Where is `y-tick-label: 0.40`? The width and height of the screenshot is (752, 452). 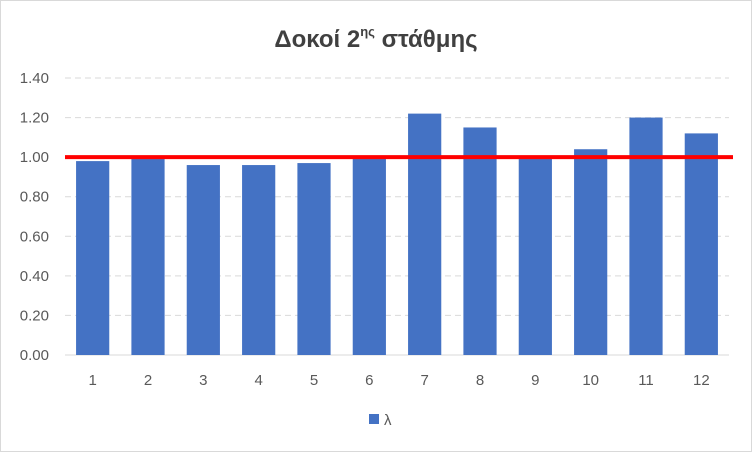 y-tick-label: 0.40 is located at coordinates (34, 276).